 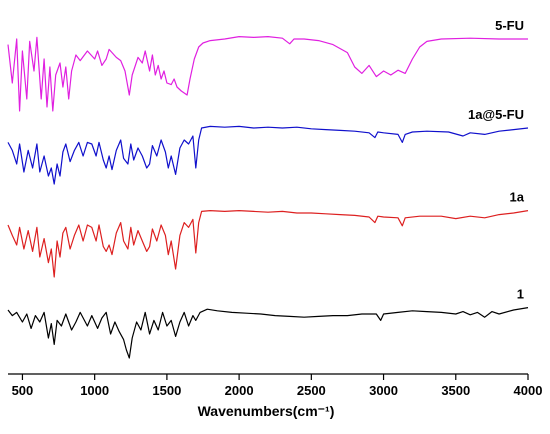 I want to click on series-label-0: 5-FU, so click(x=509, y=25).